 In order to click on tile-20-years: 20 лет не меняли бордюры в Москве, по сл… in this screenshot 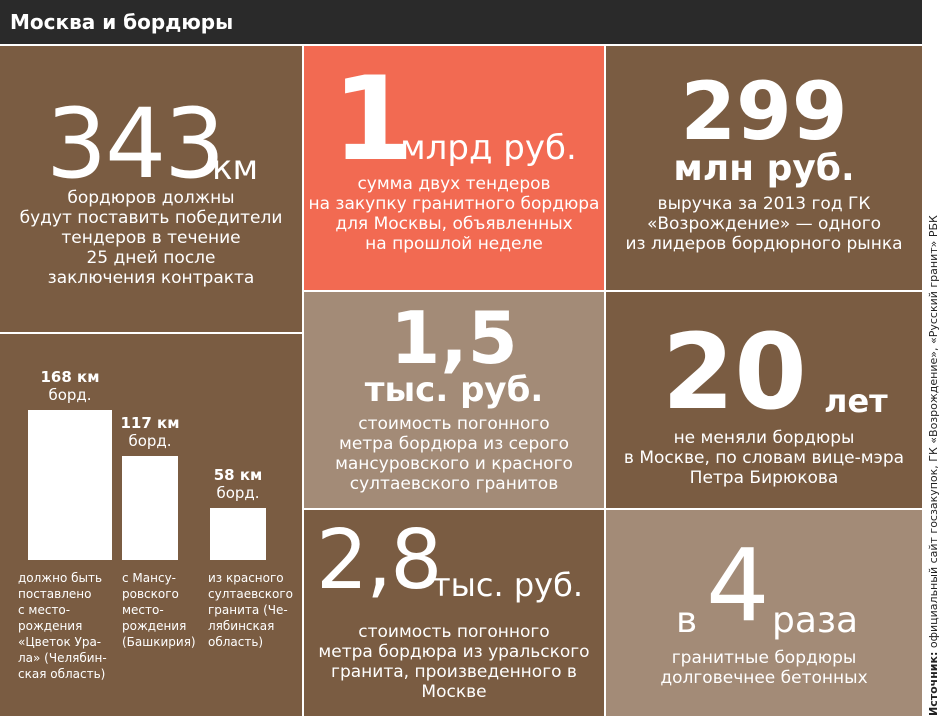, I will do `click(764, 400)`.